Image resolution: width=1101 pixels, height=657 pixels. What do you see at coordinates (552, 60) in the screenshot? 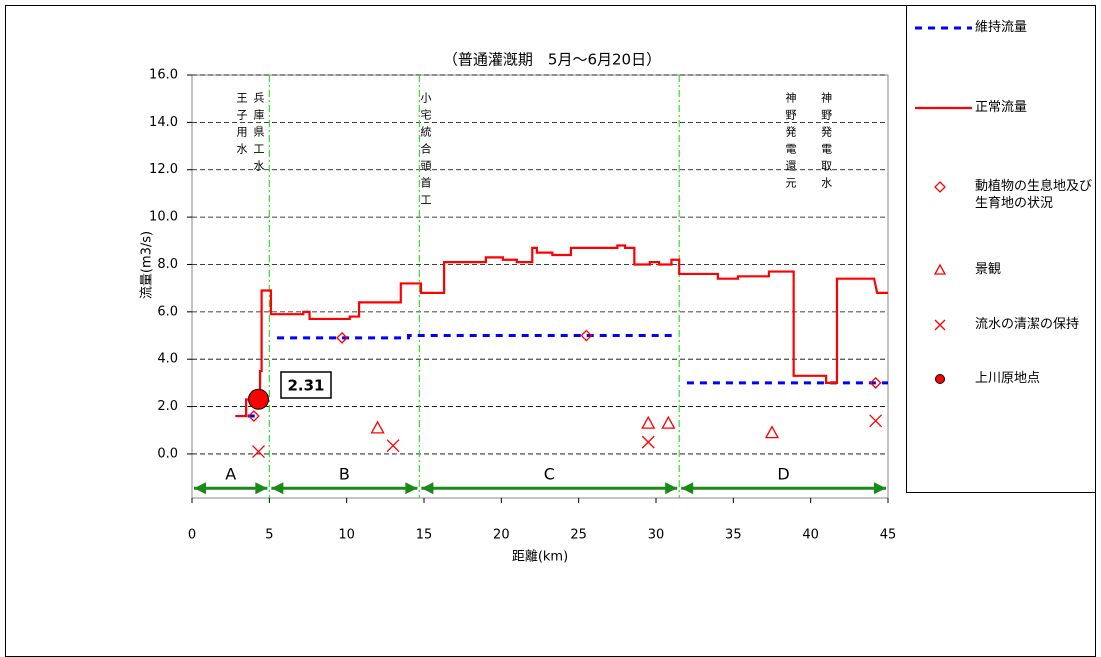
I see `chart-title: （普通灌漑期 5月～6月20日）` at bounding box center [552, 60].